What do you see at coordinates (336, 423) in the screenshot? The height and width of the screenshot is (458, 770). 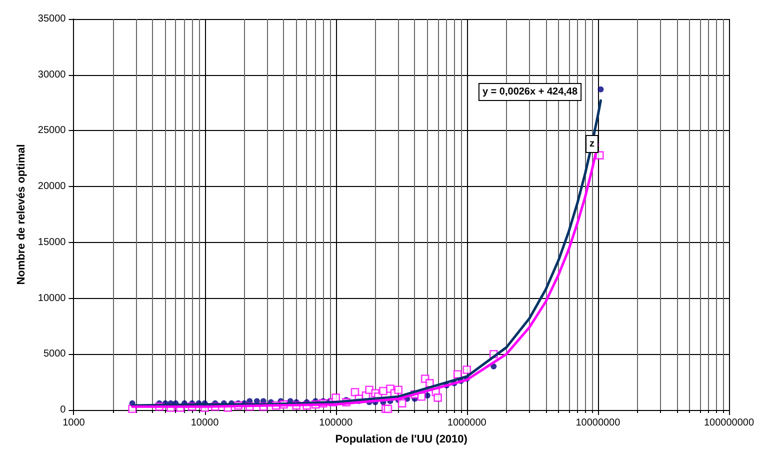 I see `x-tick-label: 100000` at bounding box center [336, 423].